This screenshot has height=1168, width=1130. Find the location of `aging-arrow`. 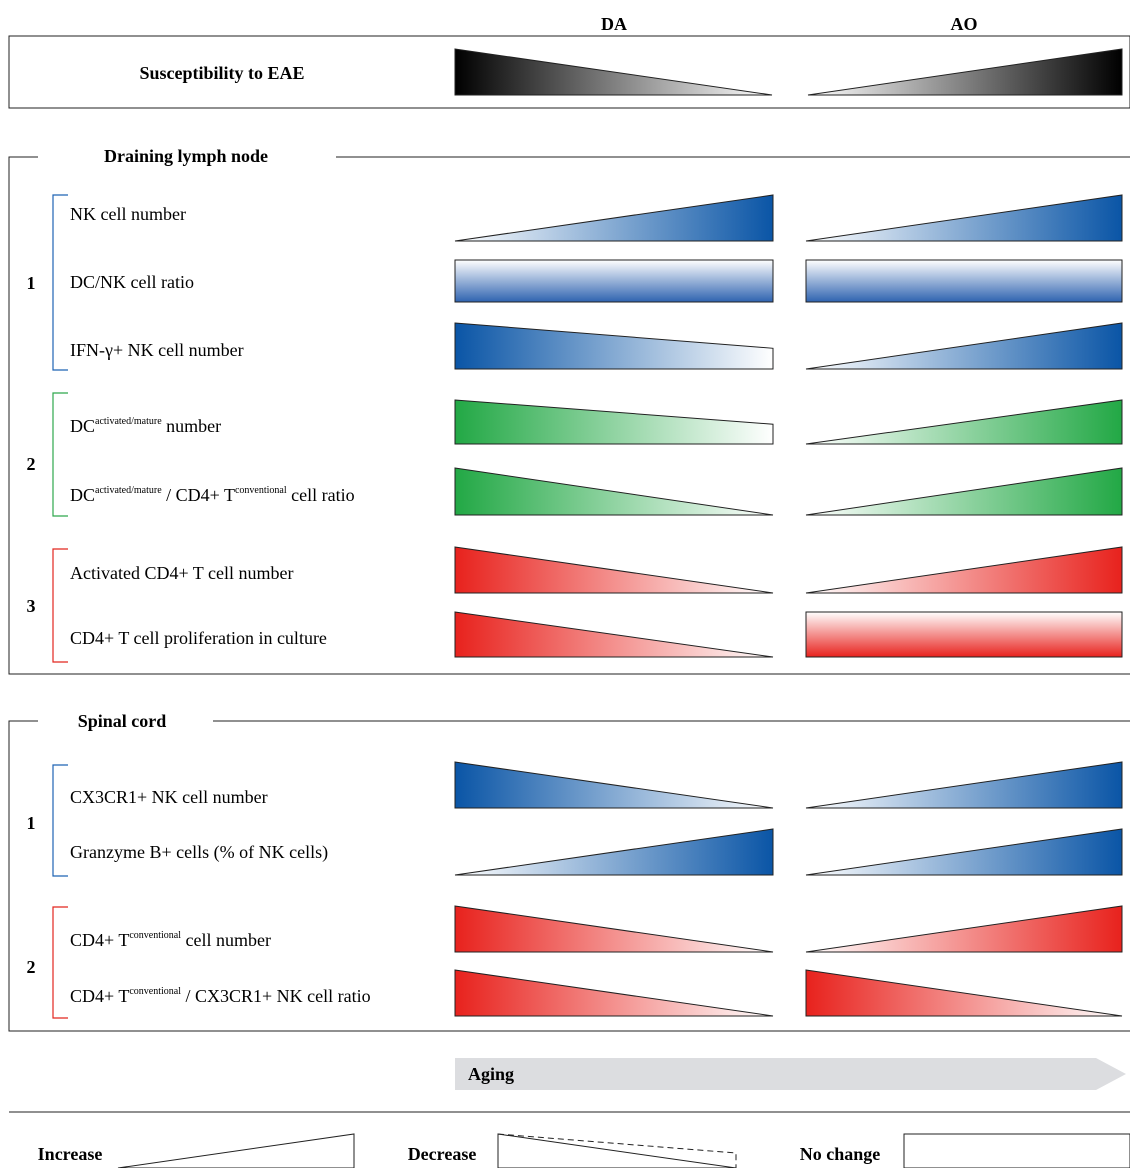

aging-arrow is located at coordinates (790, 1074).